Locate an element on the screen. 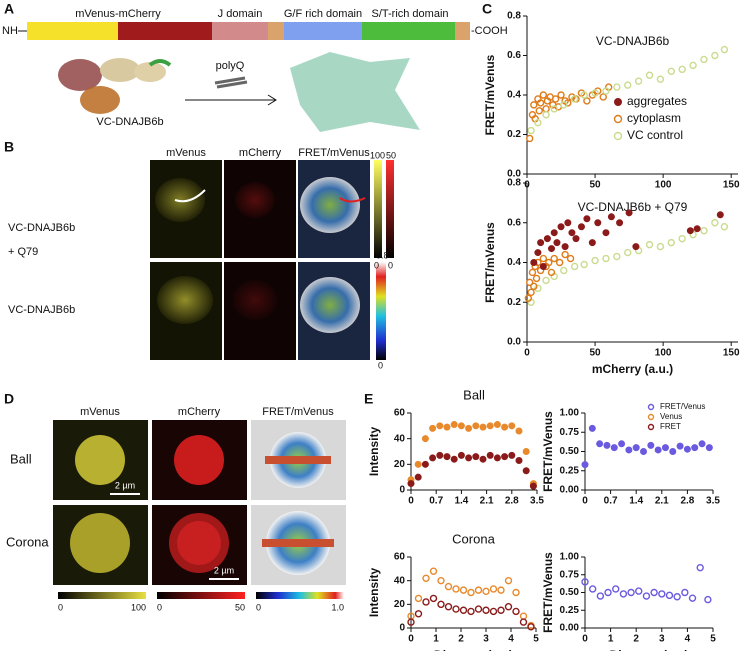  y-tick-label: 0.2 is located at coordinates (514, 134).